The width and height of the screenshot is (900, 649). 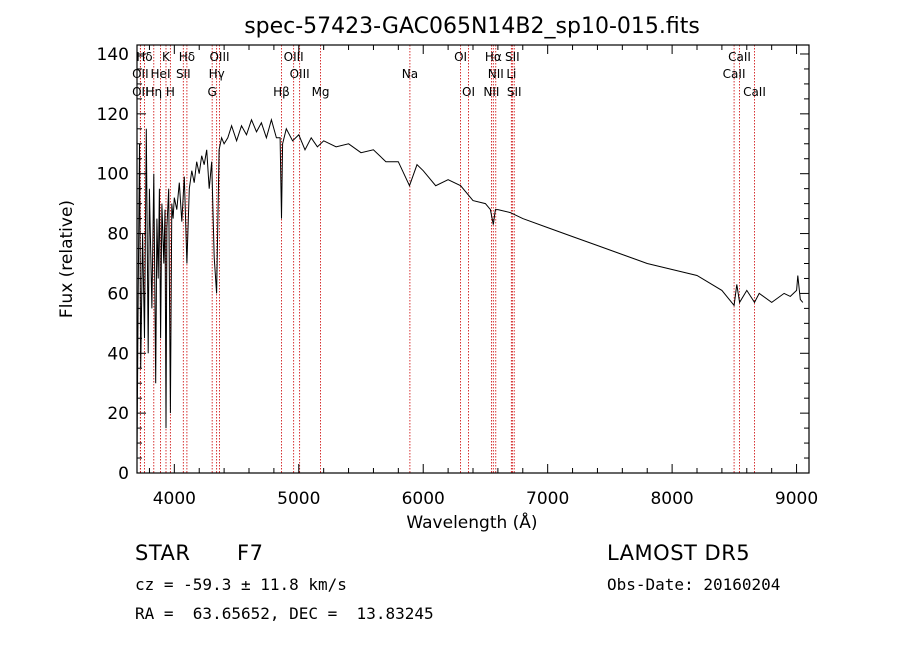 I want to click on x-tick-label: 7000, so click(x=547, y=499).